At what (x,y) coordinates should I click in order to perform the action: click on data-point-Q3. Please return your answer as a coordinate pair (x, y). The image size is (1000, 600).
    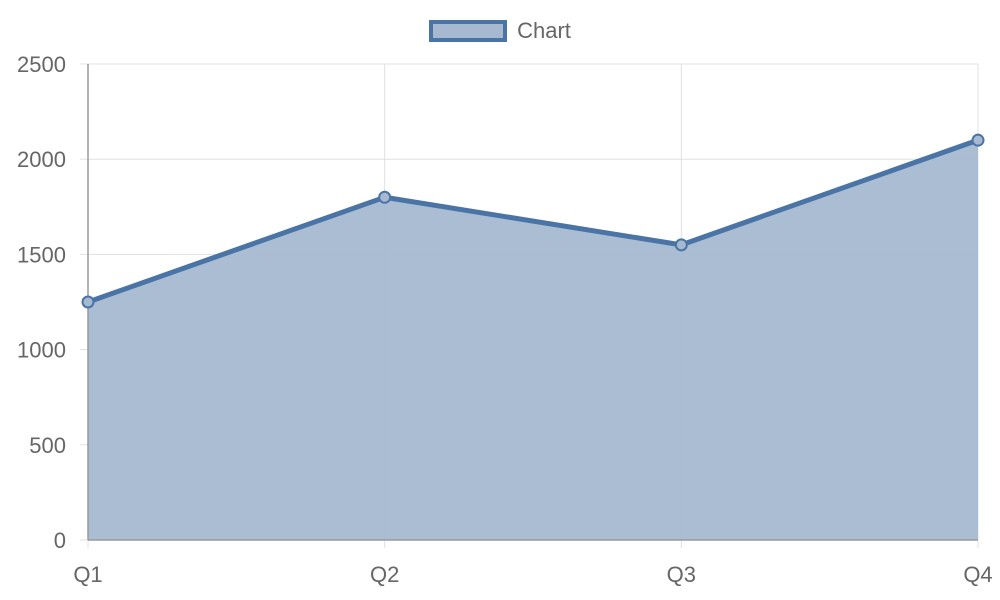
    Looking at the image, I should click on (681, 245).